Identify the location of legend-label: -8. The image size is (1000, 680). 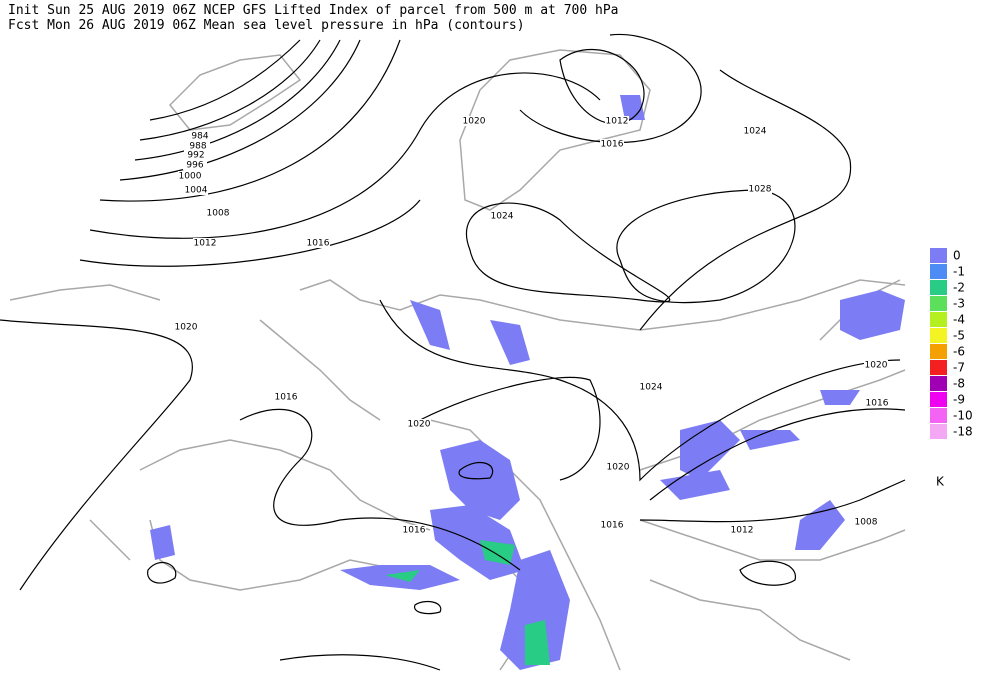
(959, 384).